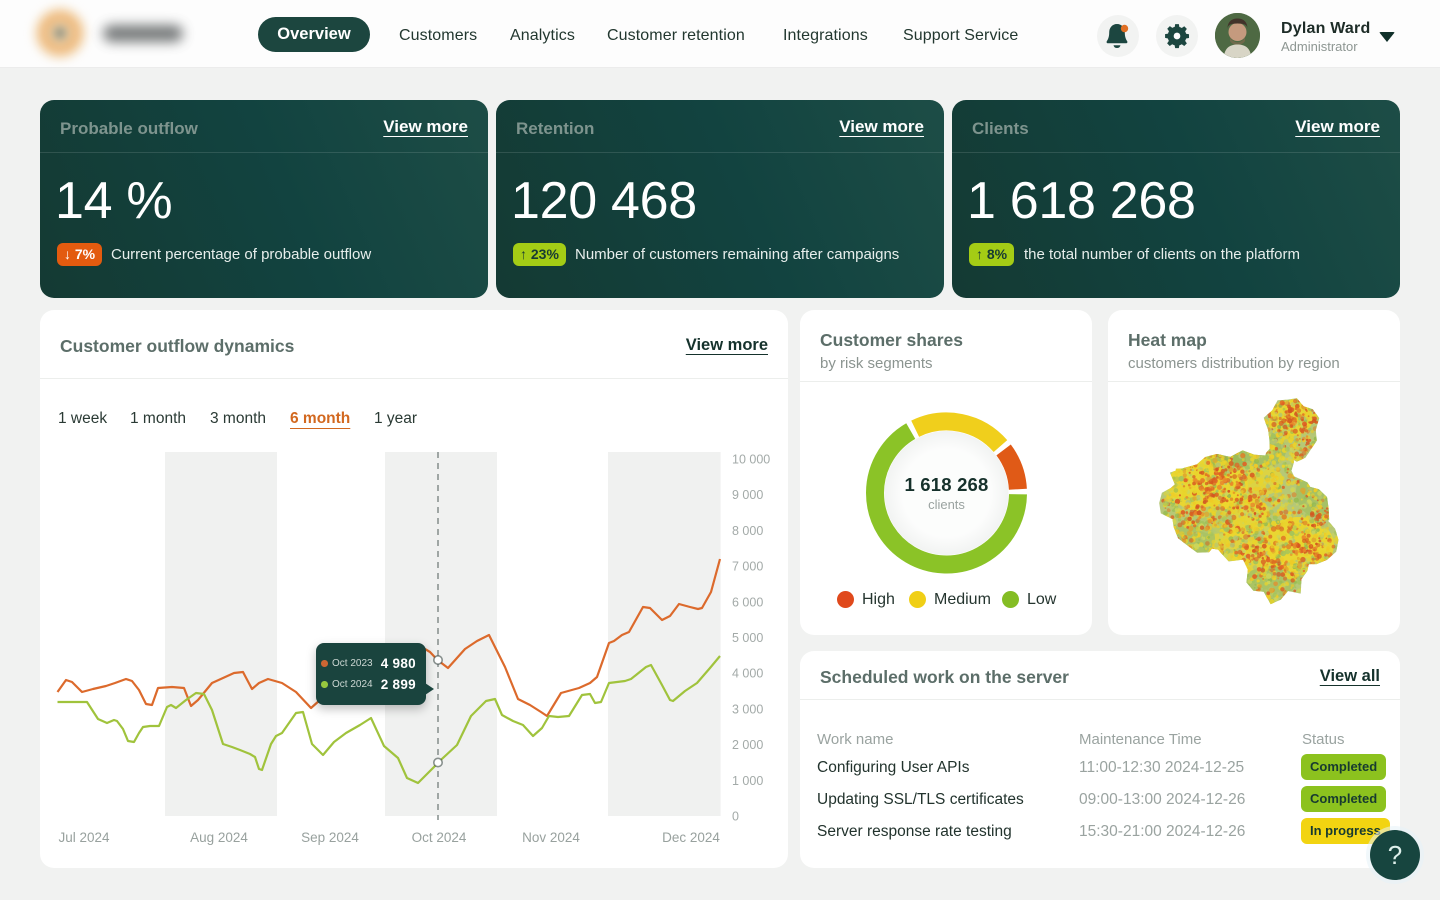 This screenshot has width=1440, height=900. I want to click on svg-text: 1 000, so click(747, 781).